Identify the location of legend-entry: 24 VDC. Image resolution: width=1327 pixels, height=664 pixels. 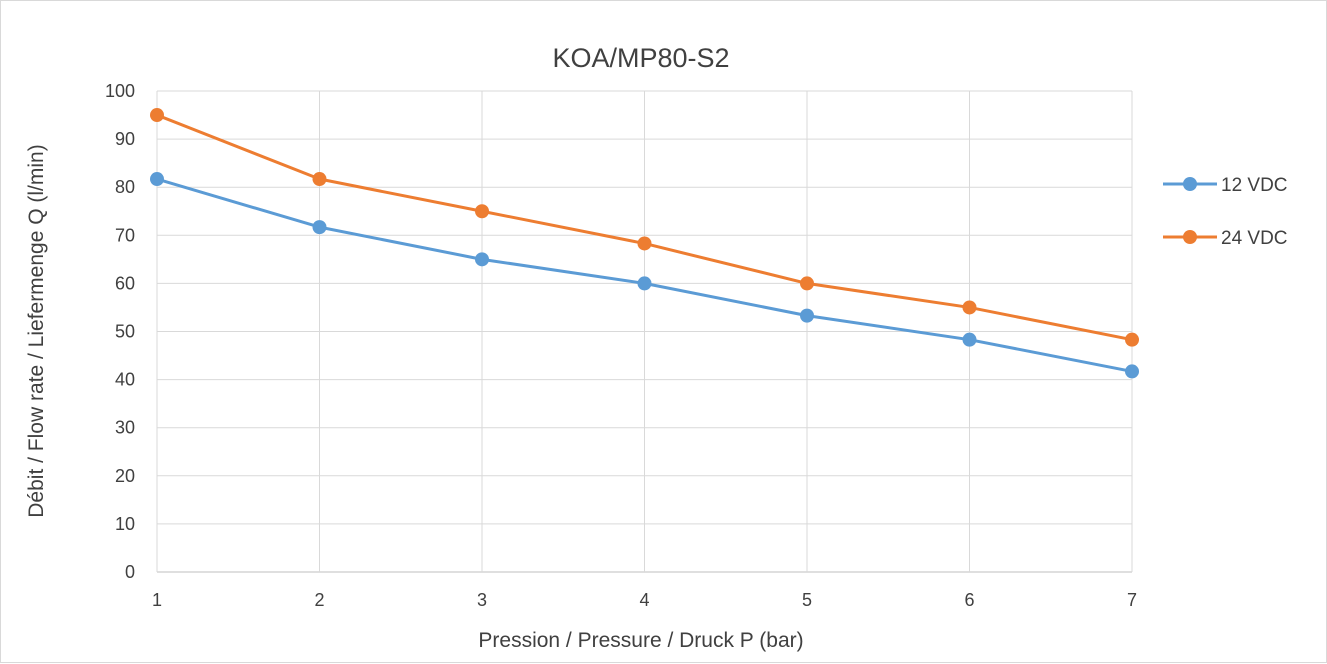
(1225, 238).